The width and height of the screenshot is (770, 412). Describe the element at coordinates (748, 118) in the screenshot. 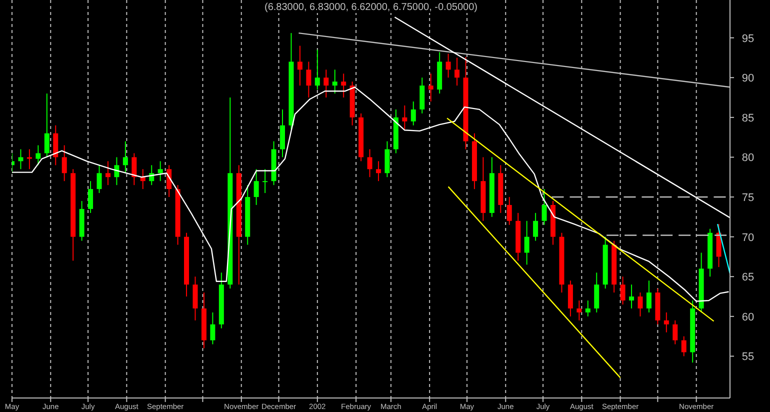

I see `y-tick-label: 85` at that location.